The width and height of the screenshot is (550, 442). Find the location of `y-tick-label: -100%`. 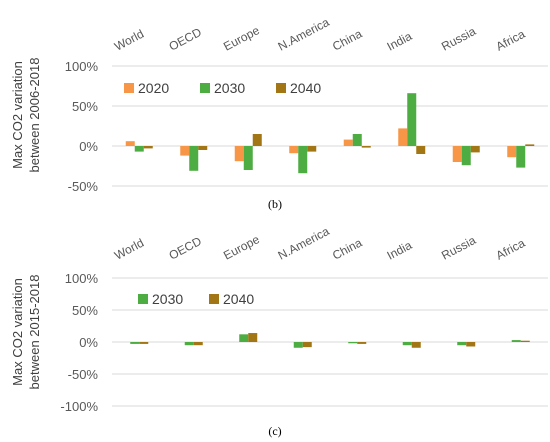

y-tick-label: -100% is located at coordinates (79, 406).